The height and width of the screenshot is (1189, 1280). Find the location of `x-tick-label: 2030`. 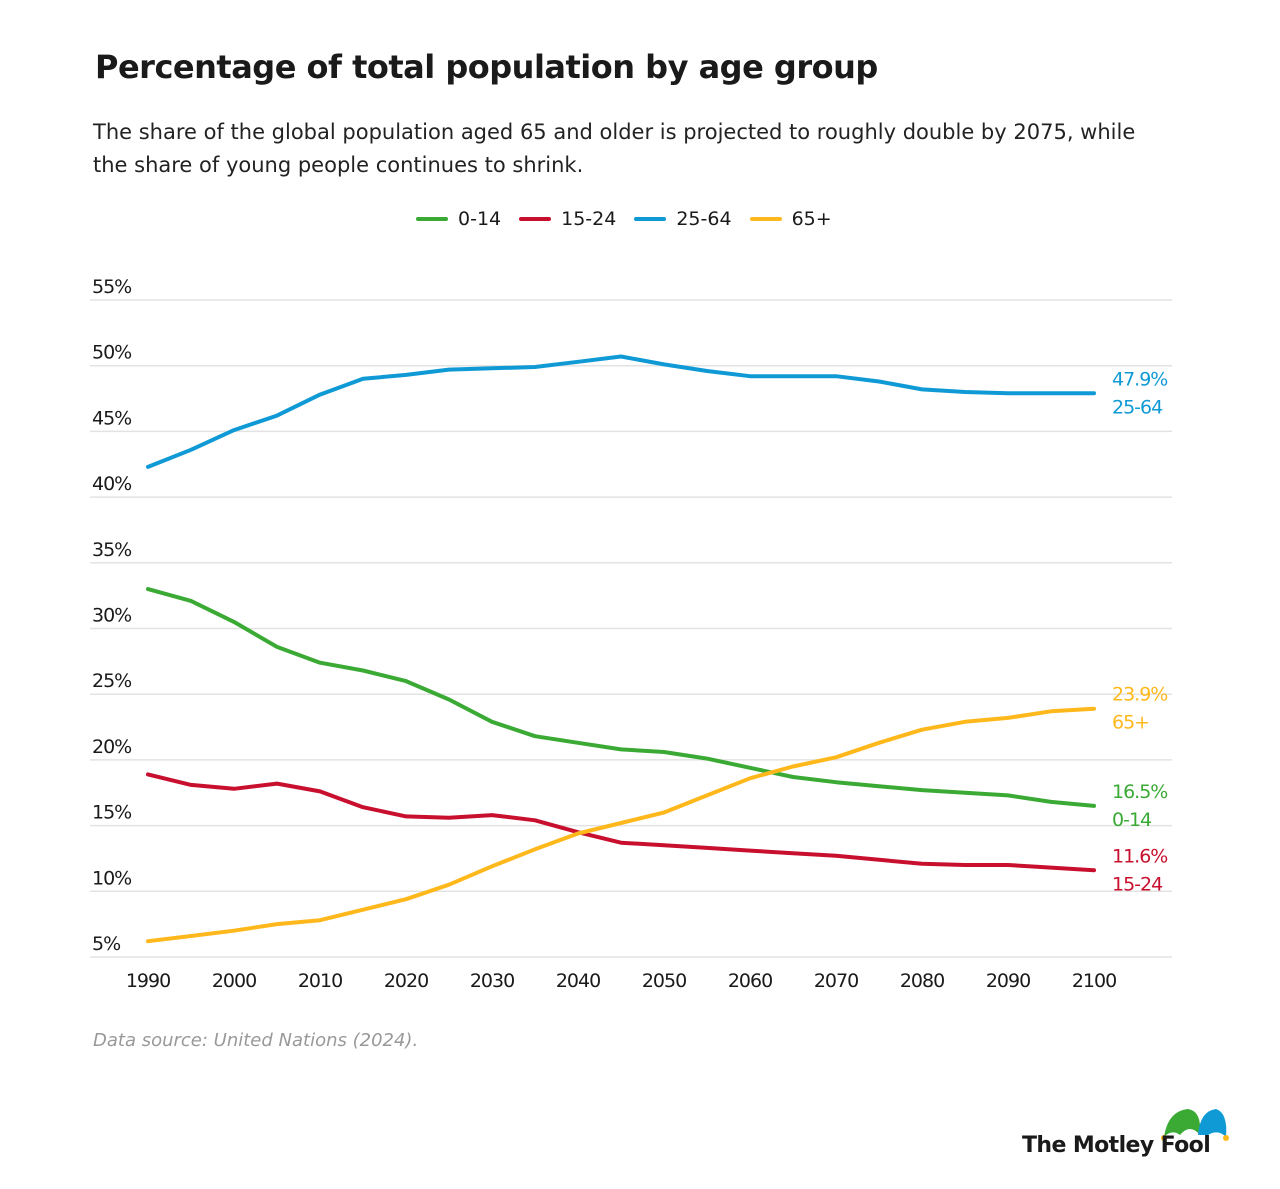

x-tick-label: 2030 is located at coordinates (492, 981).